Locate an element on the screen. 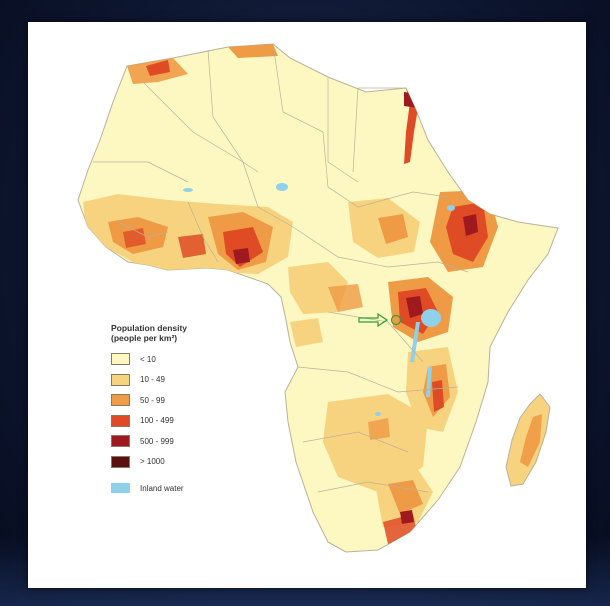  legend-row: < 10 is located at coordinates (186, 359).